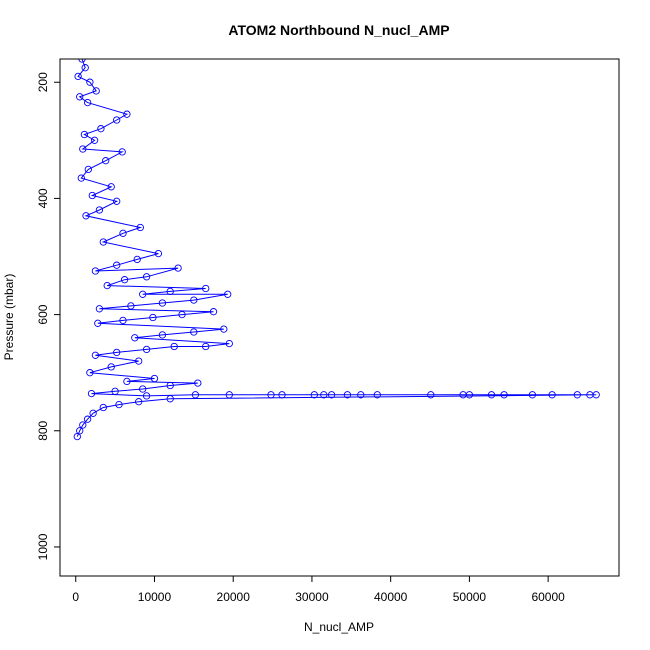 This screenshot has height=650, width=650. Describe the element at coordinates (391, 597) in the screenshot. I see `x-tick-label: 40000` at that location.